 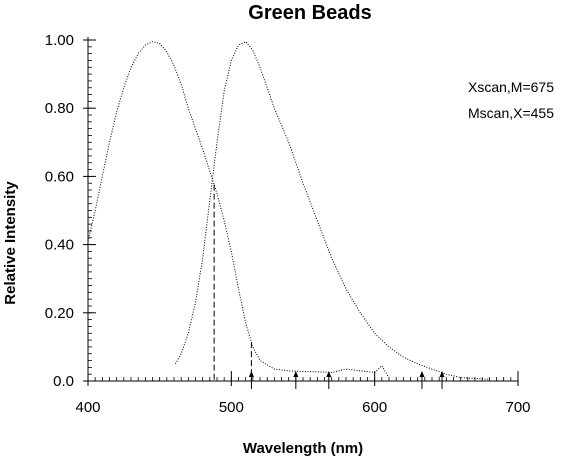 I want to click on x-tick-label: 700, so click(x=517, y=407).